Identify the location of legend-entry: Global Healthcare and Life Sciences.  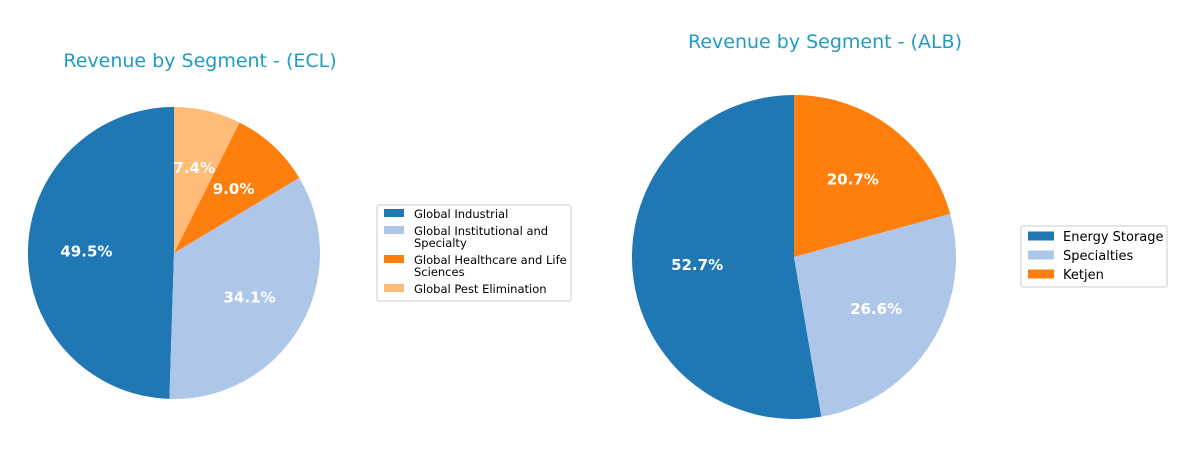
(490, 266).